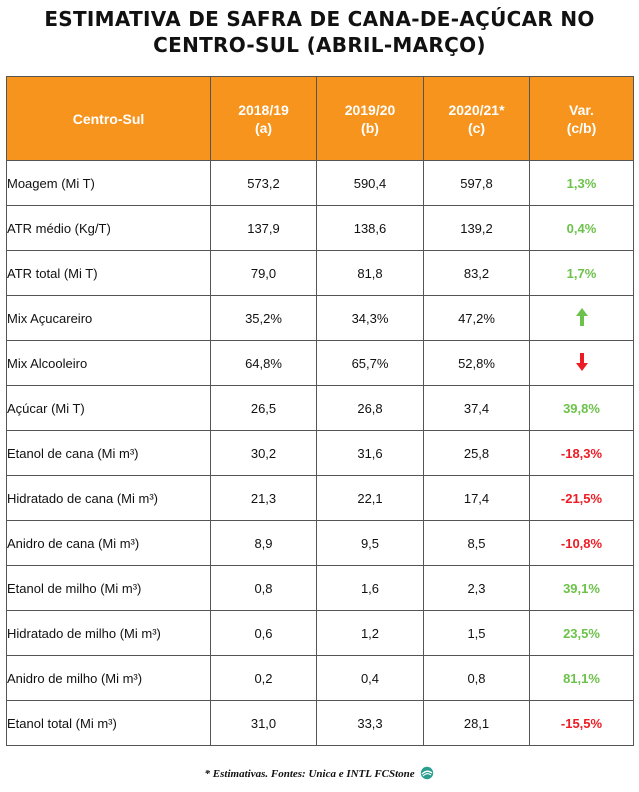 Image resolution: width=639 pixels, height=792 pixels. Describe the element at coordinates (581, 633) in the screenshot. I see `variation-value: 23,5%` at that location.